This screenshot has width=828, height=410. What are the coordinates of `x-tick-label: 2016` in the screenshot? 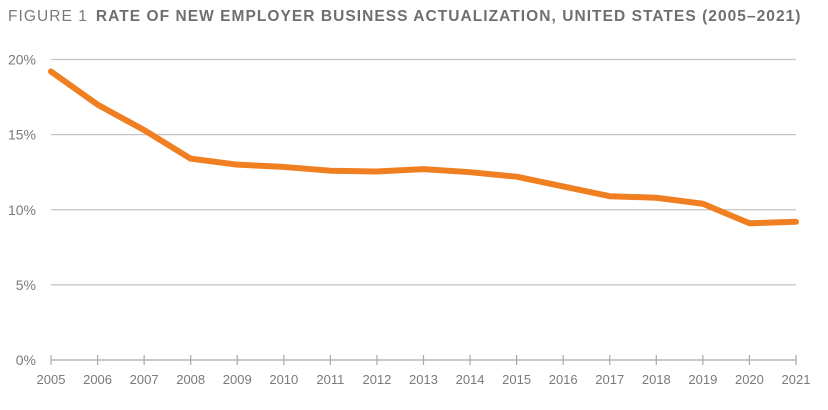 It's located at (563, 379).